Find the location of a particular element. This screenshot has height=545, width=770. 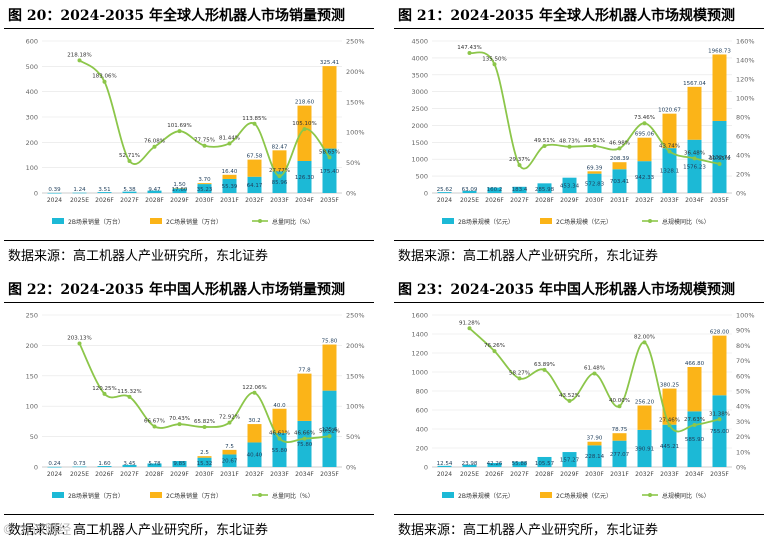

x-tick-label: 2026F is located at coordinates (104, 200).